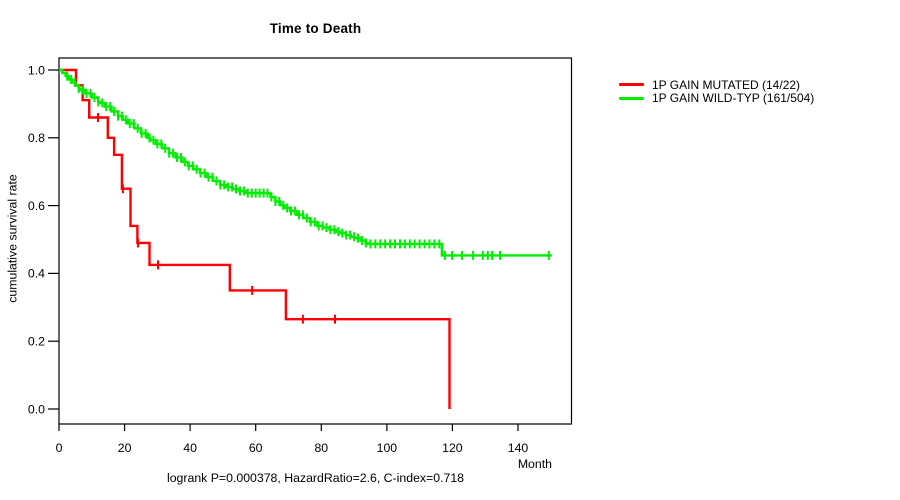  Describe the element at coordinates (518, 448) in the screenshot. I see `x-tick-label: 140` at that location.